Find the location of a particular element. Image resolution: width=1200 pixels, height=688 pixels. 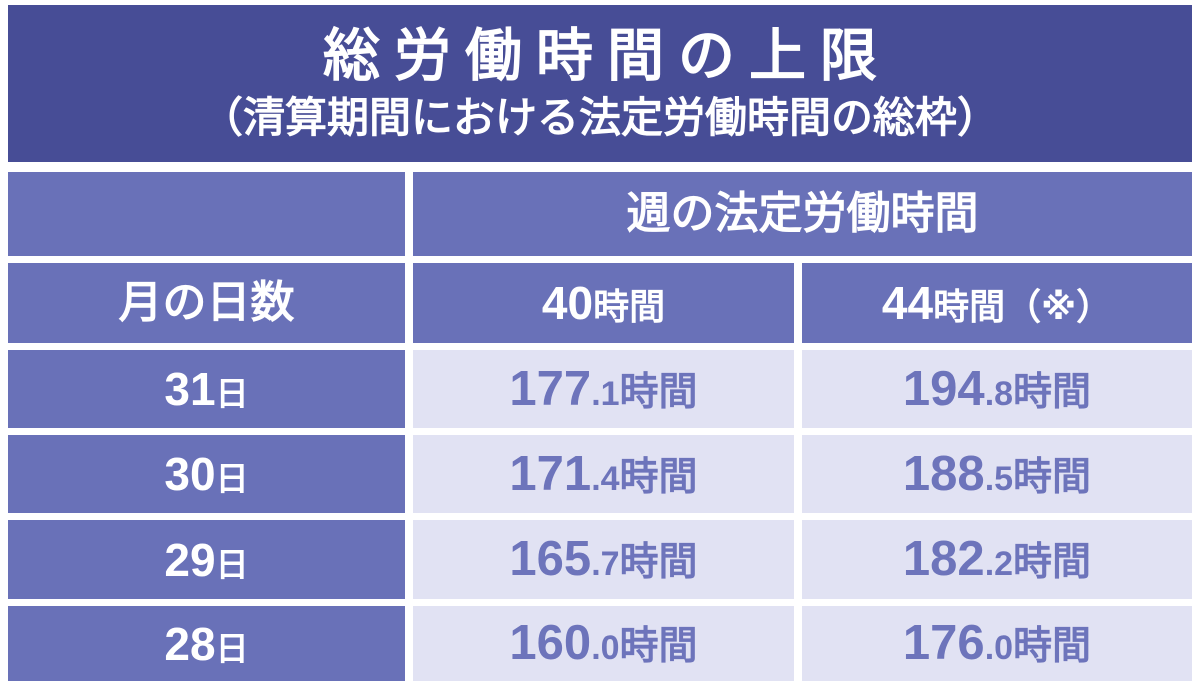

cell-28days-44h: 176.0時間 is located at coordinates (997, 643).